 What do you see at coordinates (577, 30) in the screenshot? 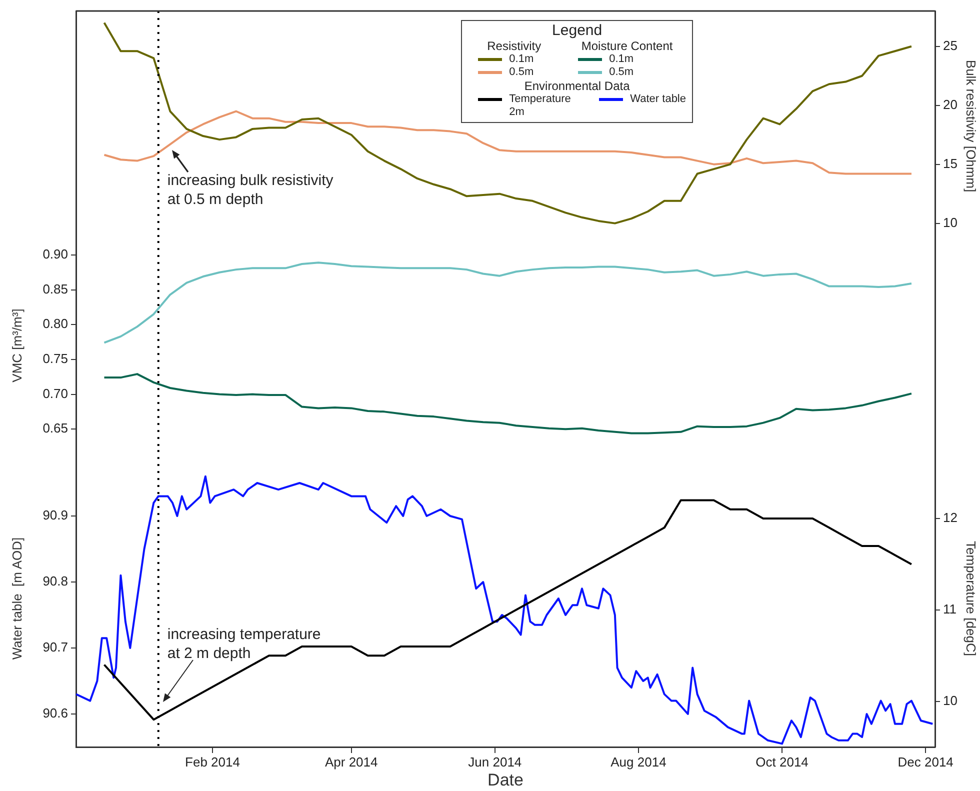
I see `legend-title: Legend` at bounding box center [577, 30].